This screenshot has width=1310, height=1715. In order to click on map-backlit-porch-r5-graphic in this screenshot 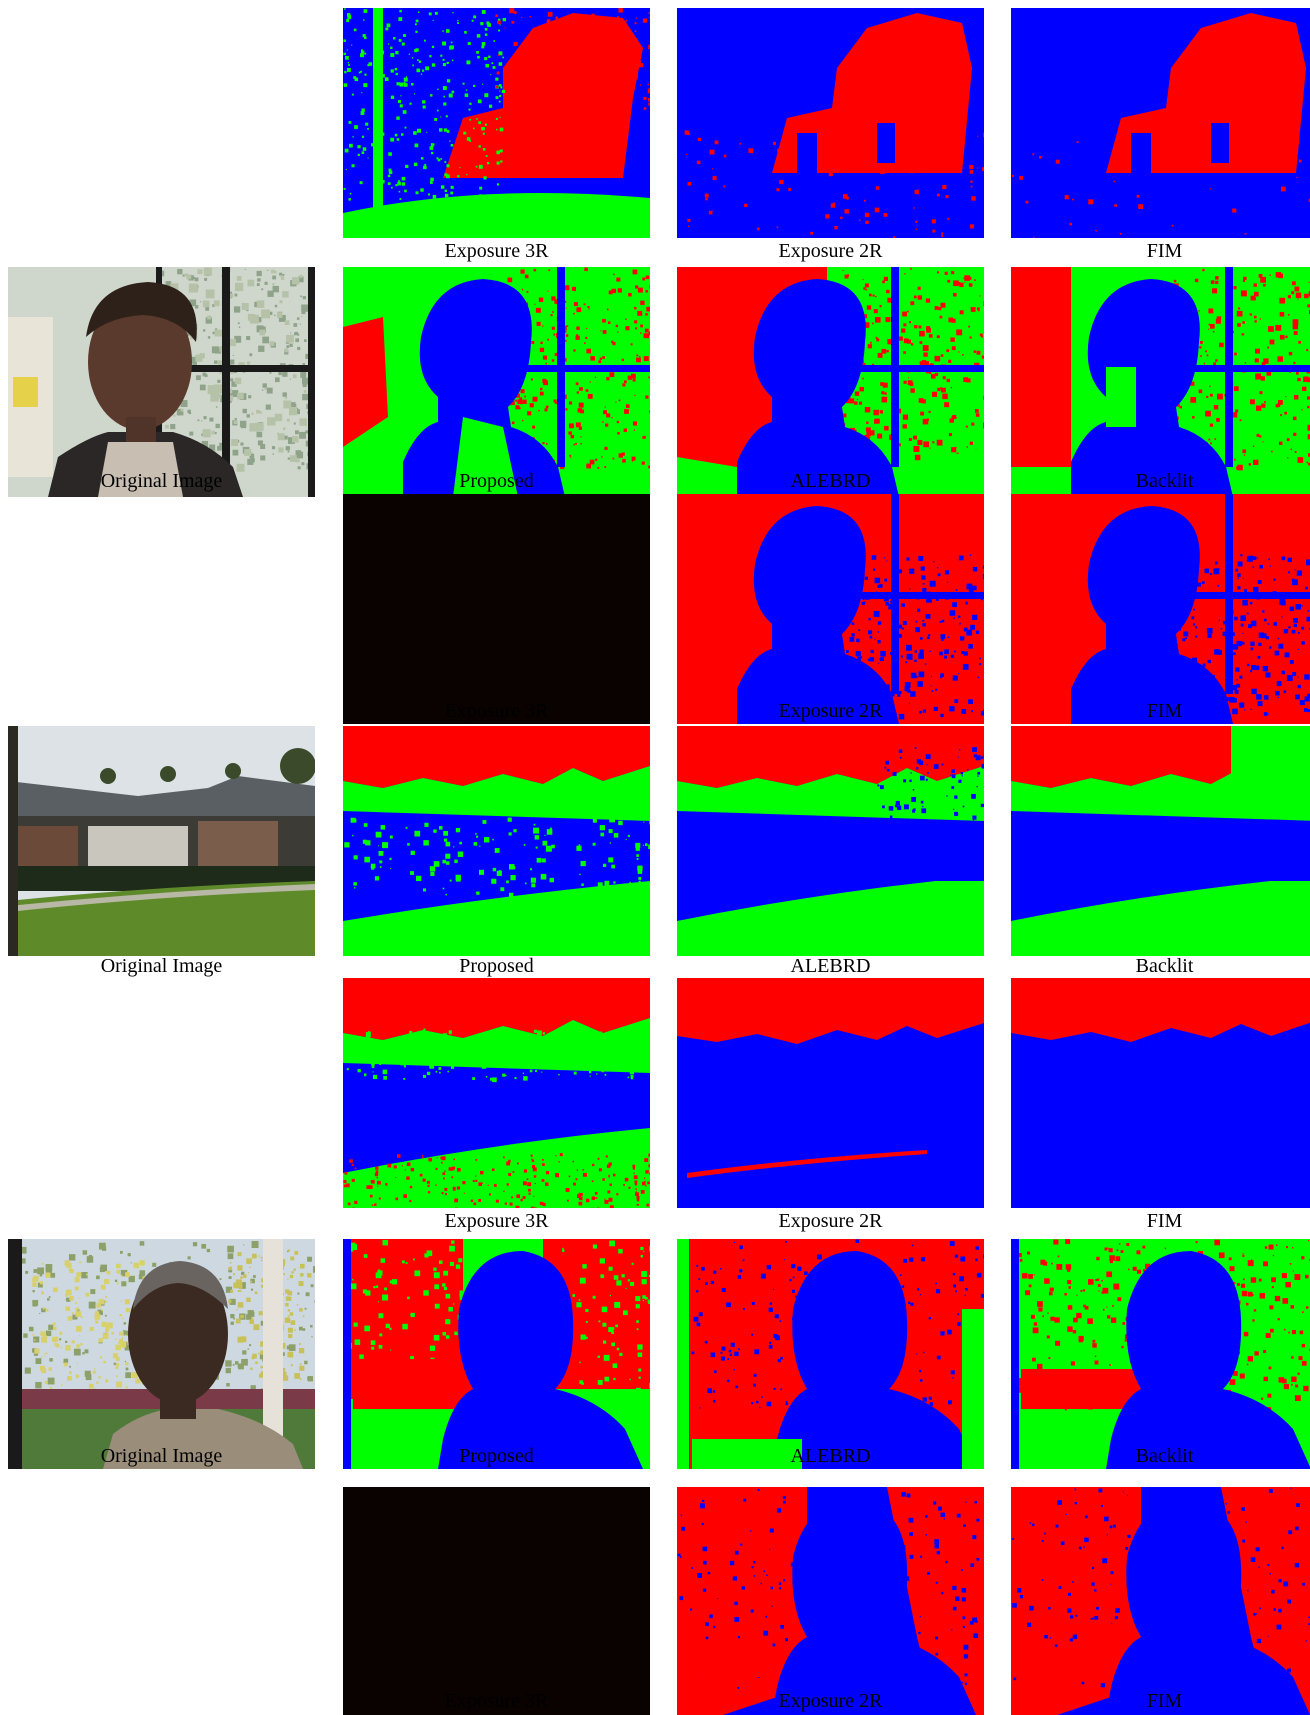, I will do `click(1160, 1354)`.